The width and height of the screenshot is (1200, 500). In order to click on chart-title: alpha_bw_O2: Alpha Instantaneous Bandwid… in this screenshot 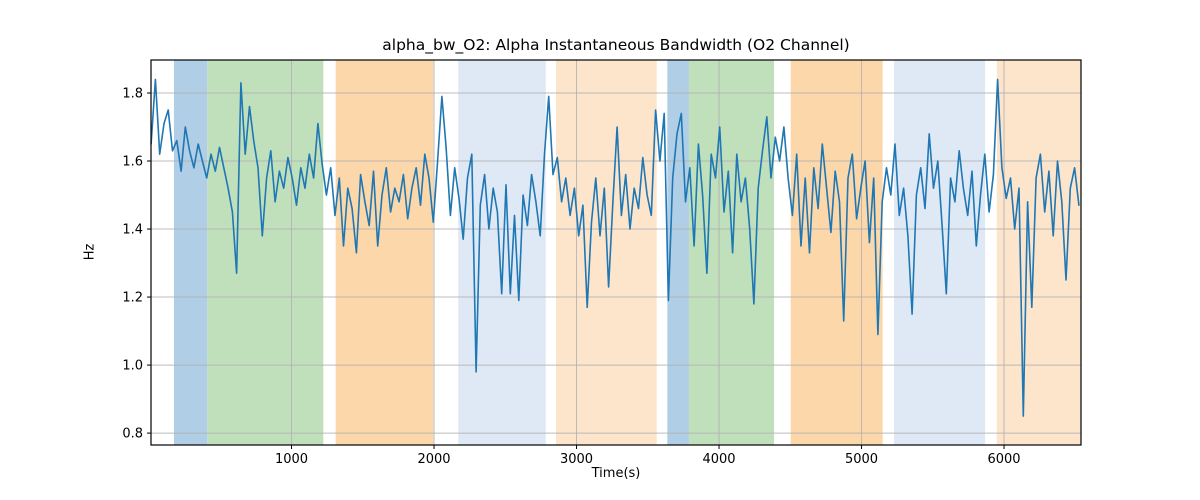, I will do `click(616, 45)`.